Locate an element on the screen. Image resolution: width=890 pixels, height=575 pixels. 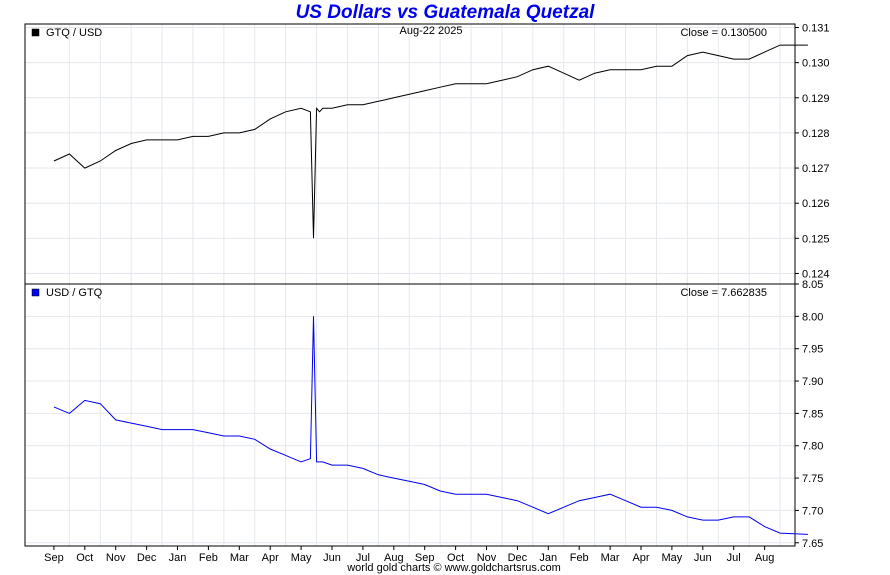
y-tick-label: 0.125 is located at coordinates (816, 239).